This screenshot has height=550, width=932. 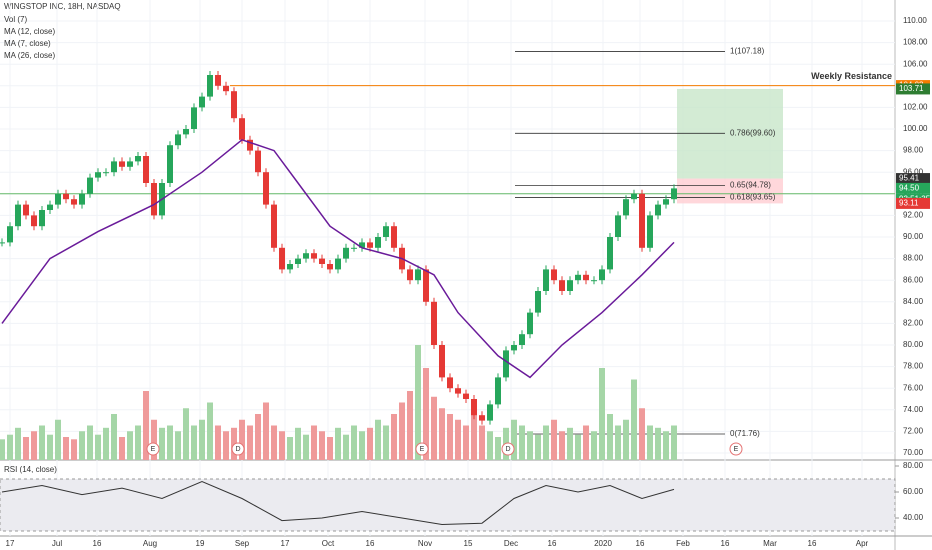 I want to click on y-tick-label: 74.00, so click(x=913, y=409).